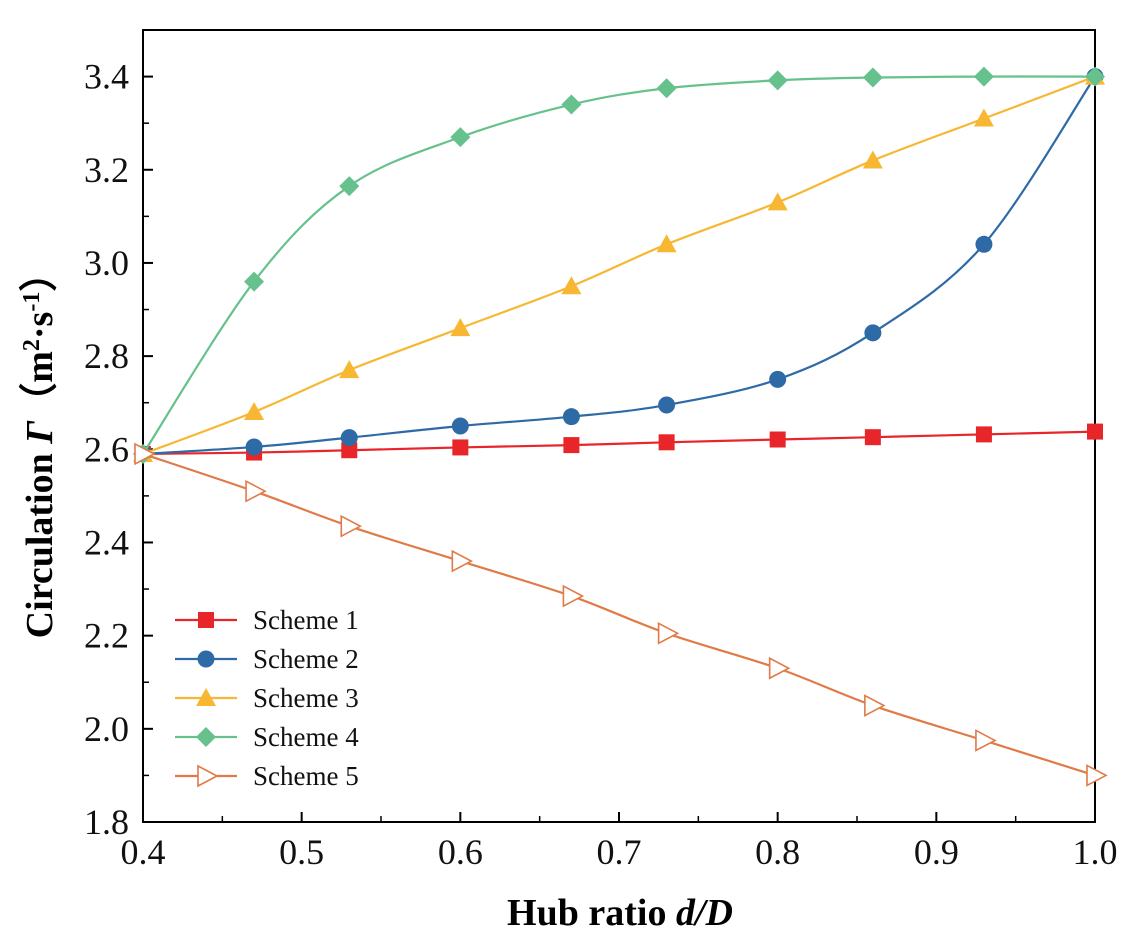 This screenshot has width=1135, height=950. What do you see at coordinates (40, 432) in the screenshot?
I see `y-axis-title-symbol: Γ` at bounding box center [40, 432].